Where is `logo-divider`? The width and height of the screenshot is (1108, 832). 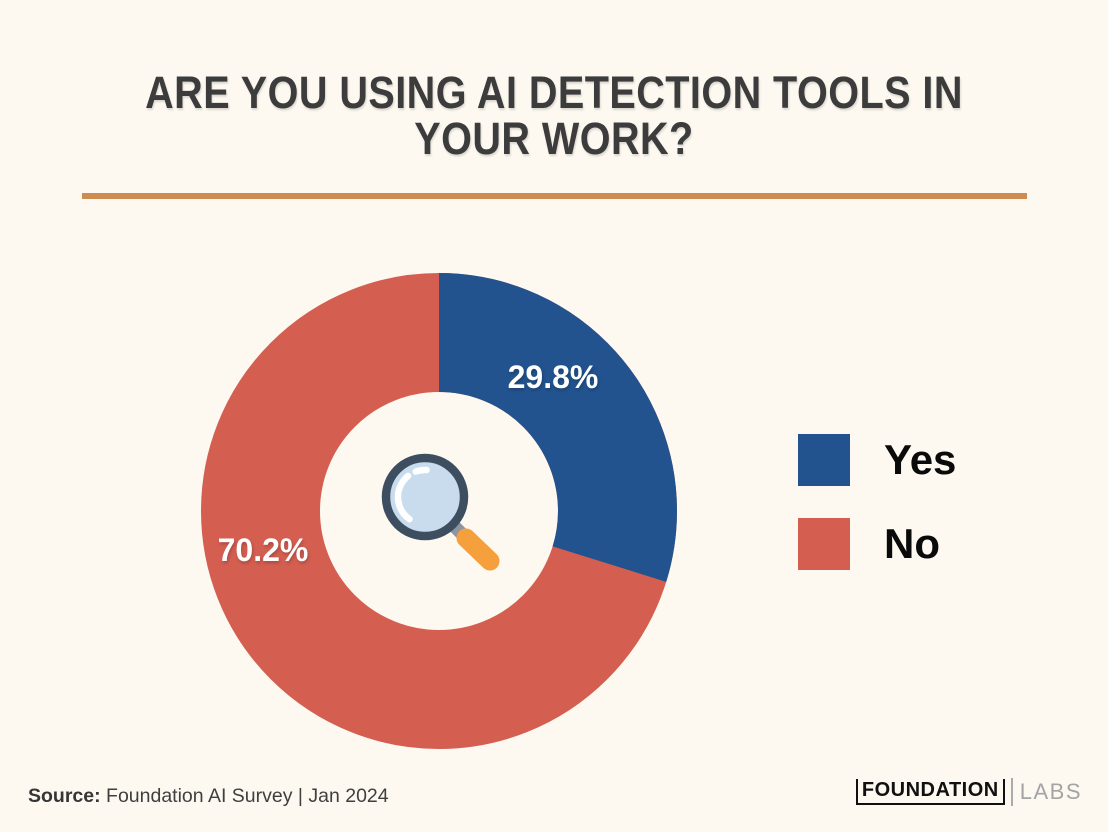 logo-divider is located at coordinates (1011, 792).